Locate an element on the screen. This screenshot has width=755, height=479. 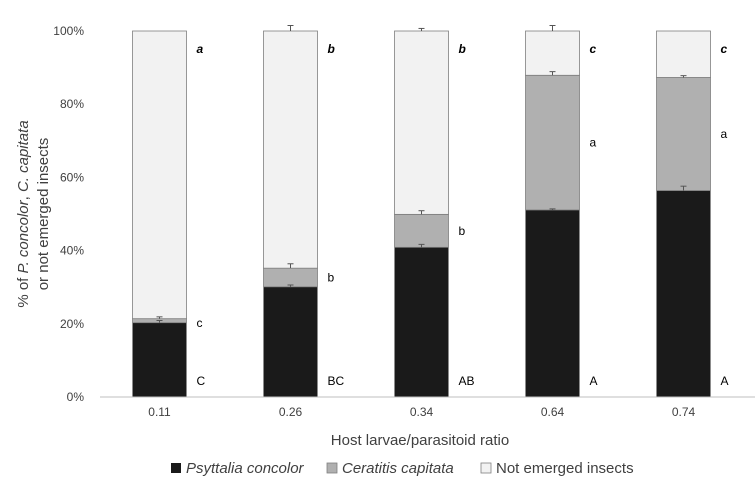
letter-not-emerged: a is located at coordinates (200, 49).